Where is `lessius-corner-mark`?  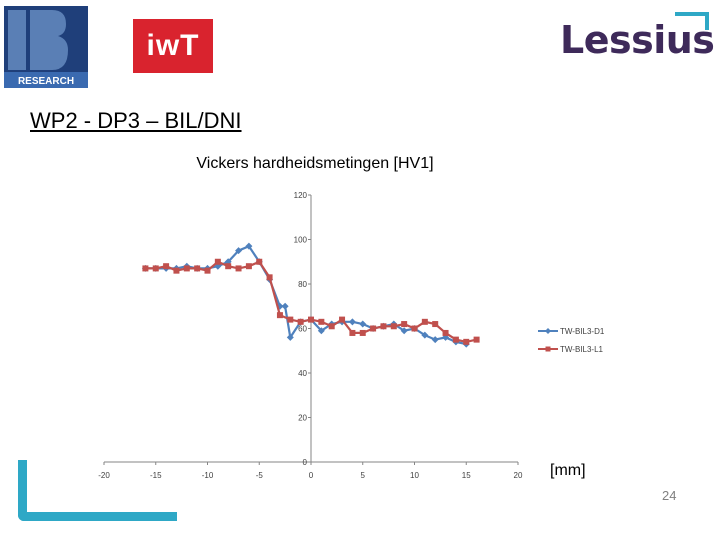
lessius-corner-mark is located at coordinates (692, 21).